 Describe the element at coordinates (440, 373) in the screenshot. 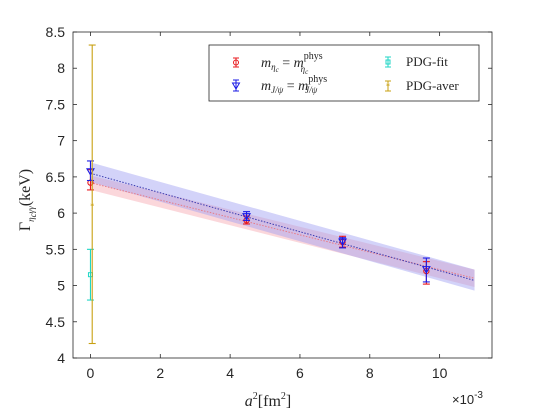

I see `x-tick-label-5: 10` at that location.